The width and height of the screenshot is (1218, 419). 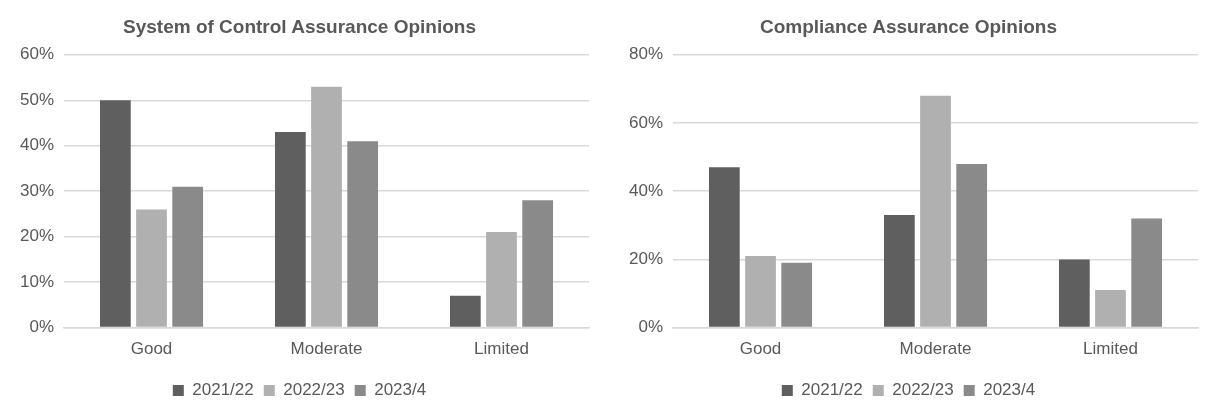 I want to click on y-tick-label: 50%, so click(x=37, y=99).